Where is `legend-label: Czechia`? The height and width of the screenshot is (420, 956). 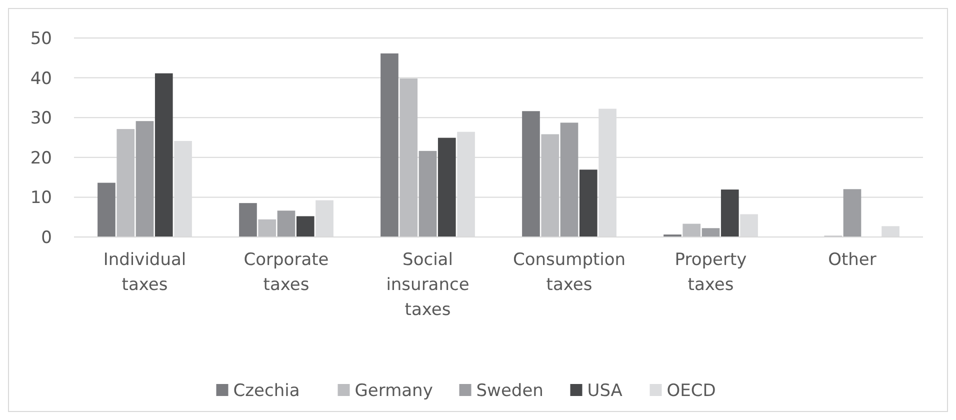
legend-label: Czechia is located at coordinates (266, 390).